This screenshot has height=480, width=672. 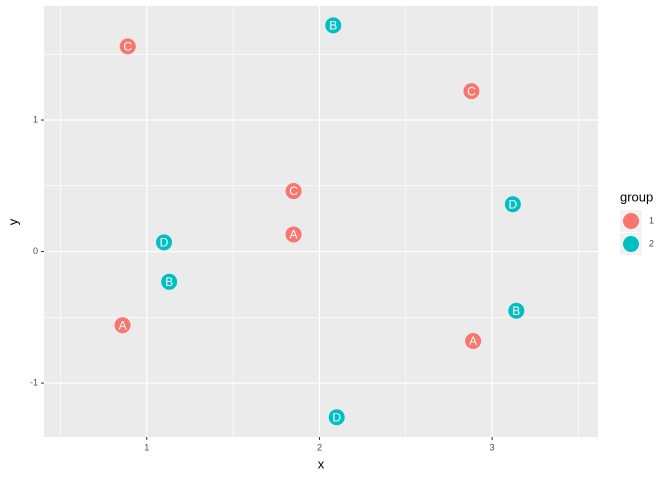 I want to click on y-tick-label: -1, so click(x=34, y=382).